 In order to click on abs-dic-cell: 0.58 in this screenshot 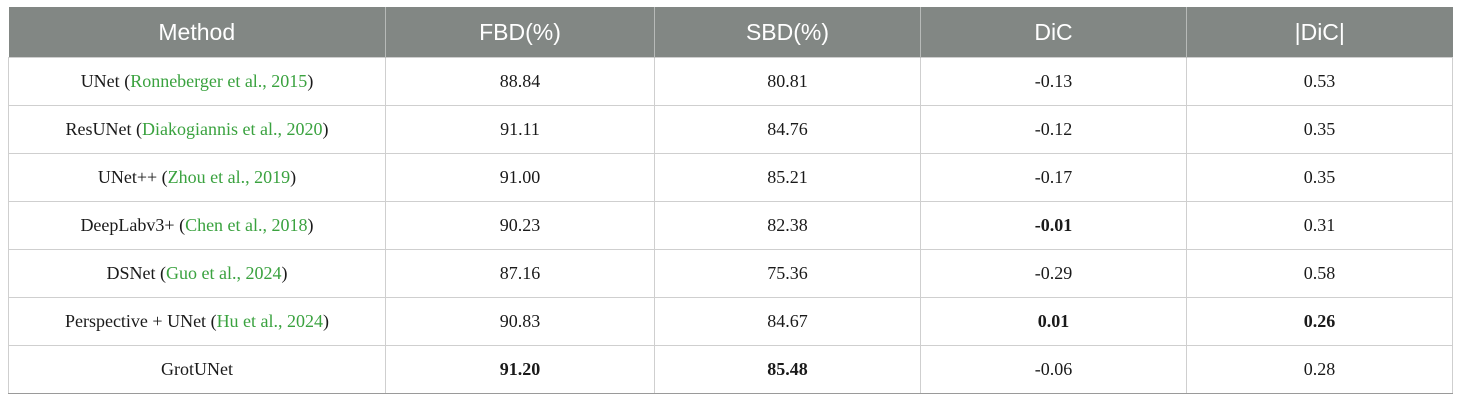, I will do `click(1319, 273)`.